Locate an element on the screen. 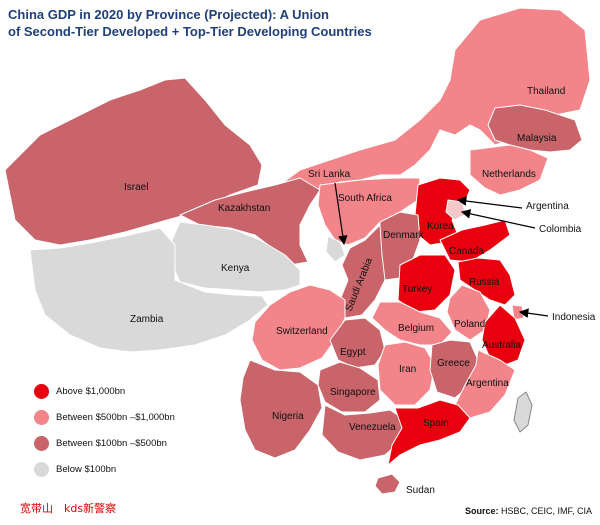 The width and height of the screenshot is (600, 525). legend-swatch-red is located at coordinates (41, 391).